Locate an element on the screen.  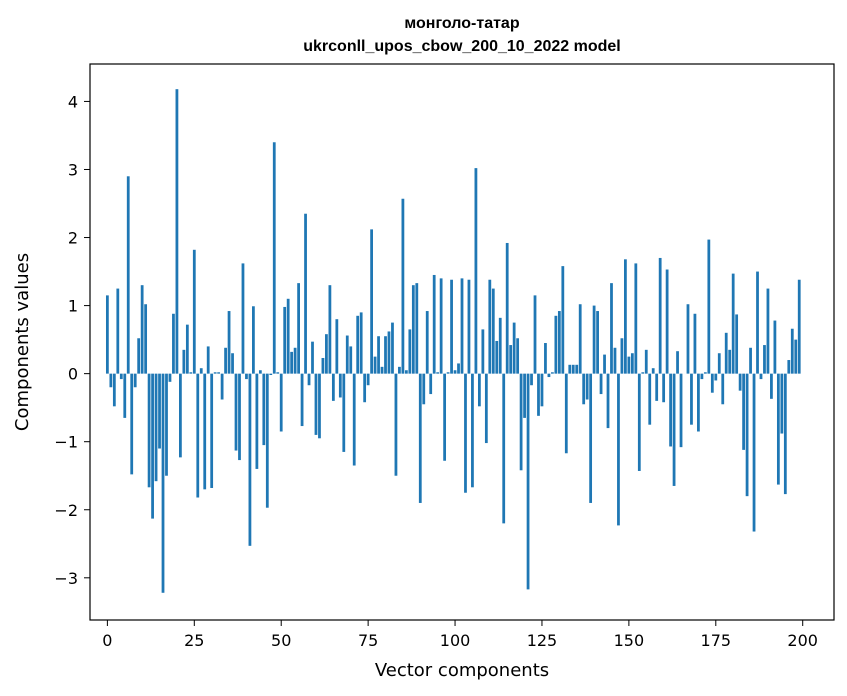
x-tick-label: 175 is located at coordinates (716, 640).